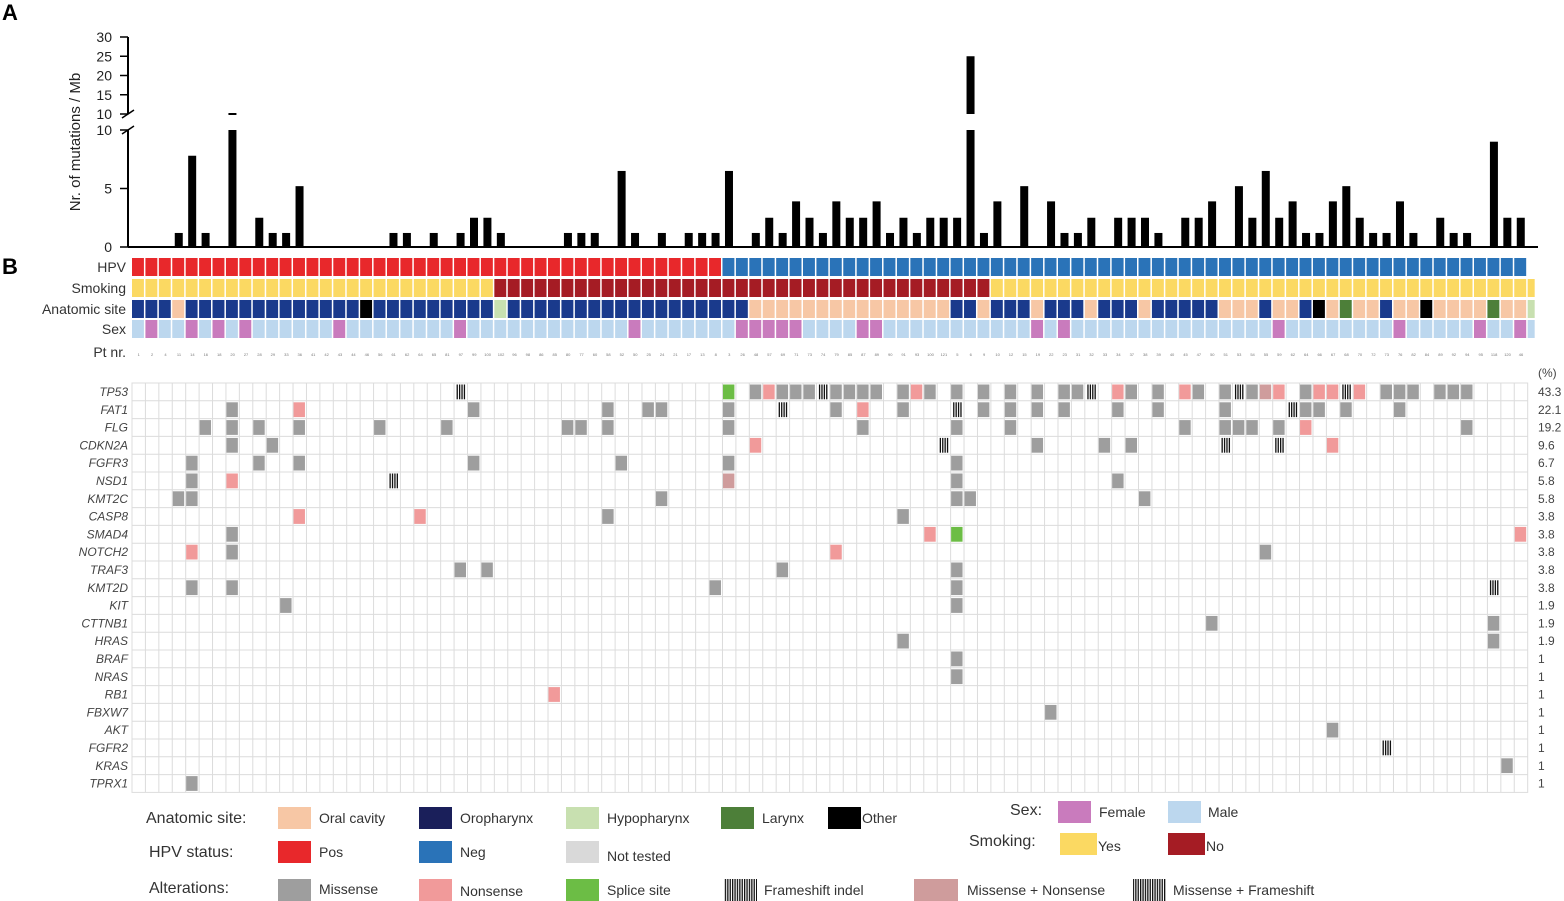 This screenshot has height=901, width=1564. I want to click on patient-id: 18, so click(219, 354).